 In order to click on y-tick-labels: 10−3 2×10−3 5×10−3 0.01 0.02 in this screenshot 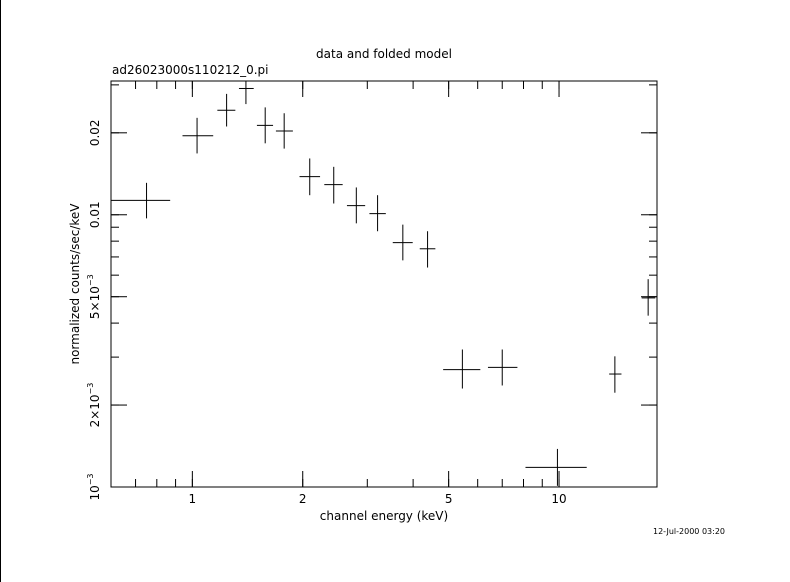, I will do `click(94, 309)`.